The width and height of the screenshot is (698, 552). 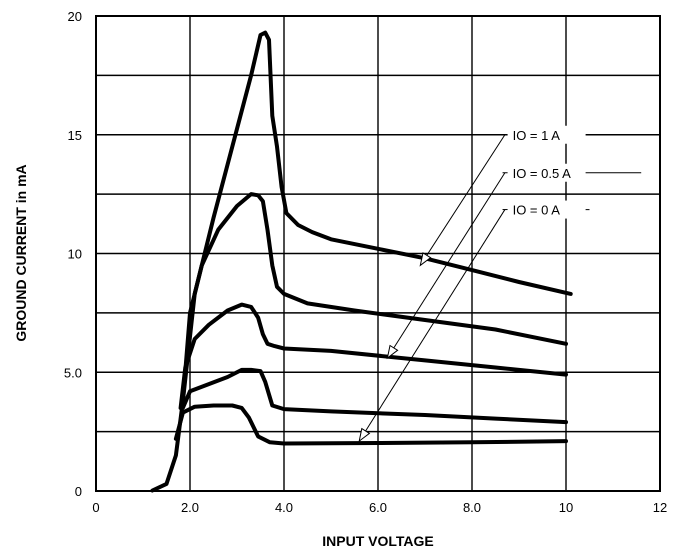 I want to click on y-tick-label: 10, so click(x=75, y=254).